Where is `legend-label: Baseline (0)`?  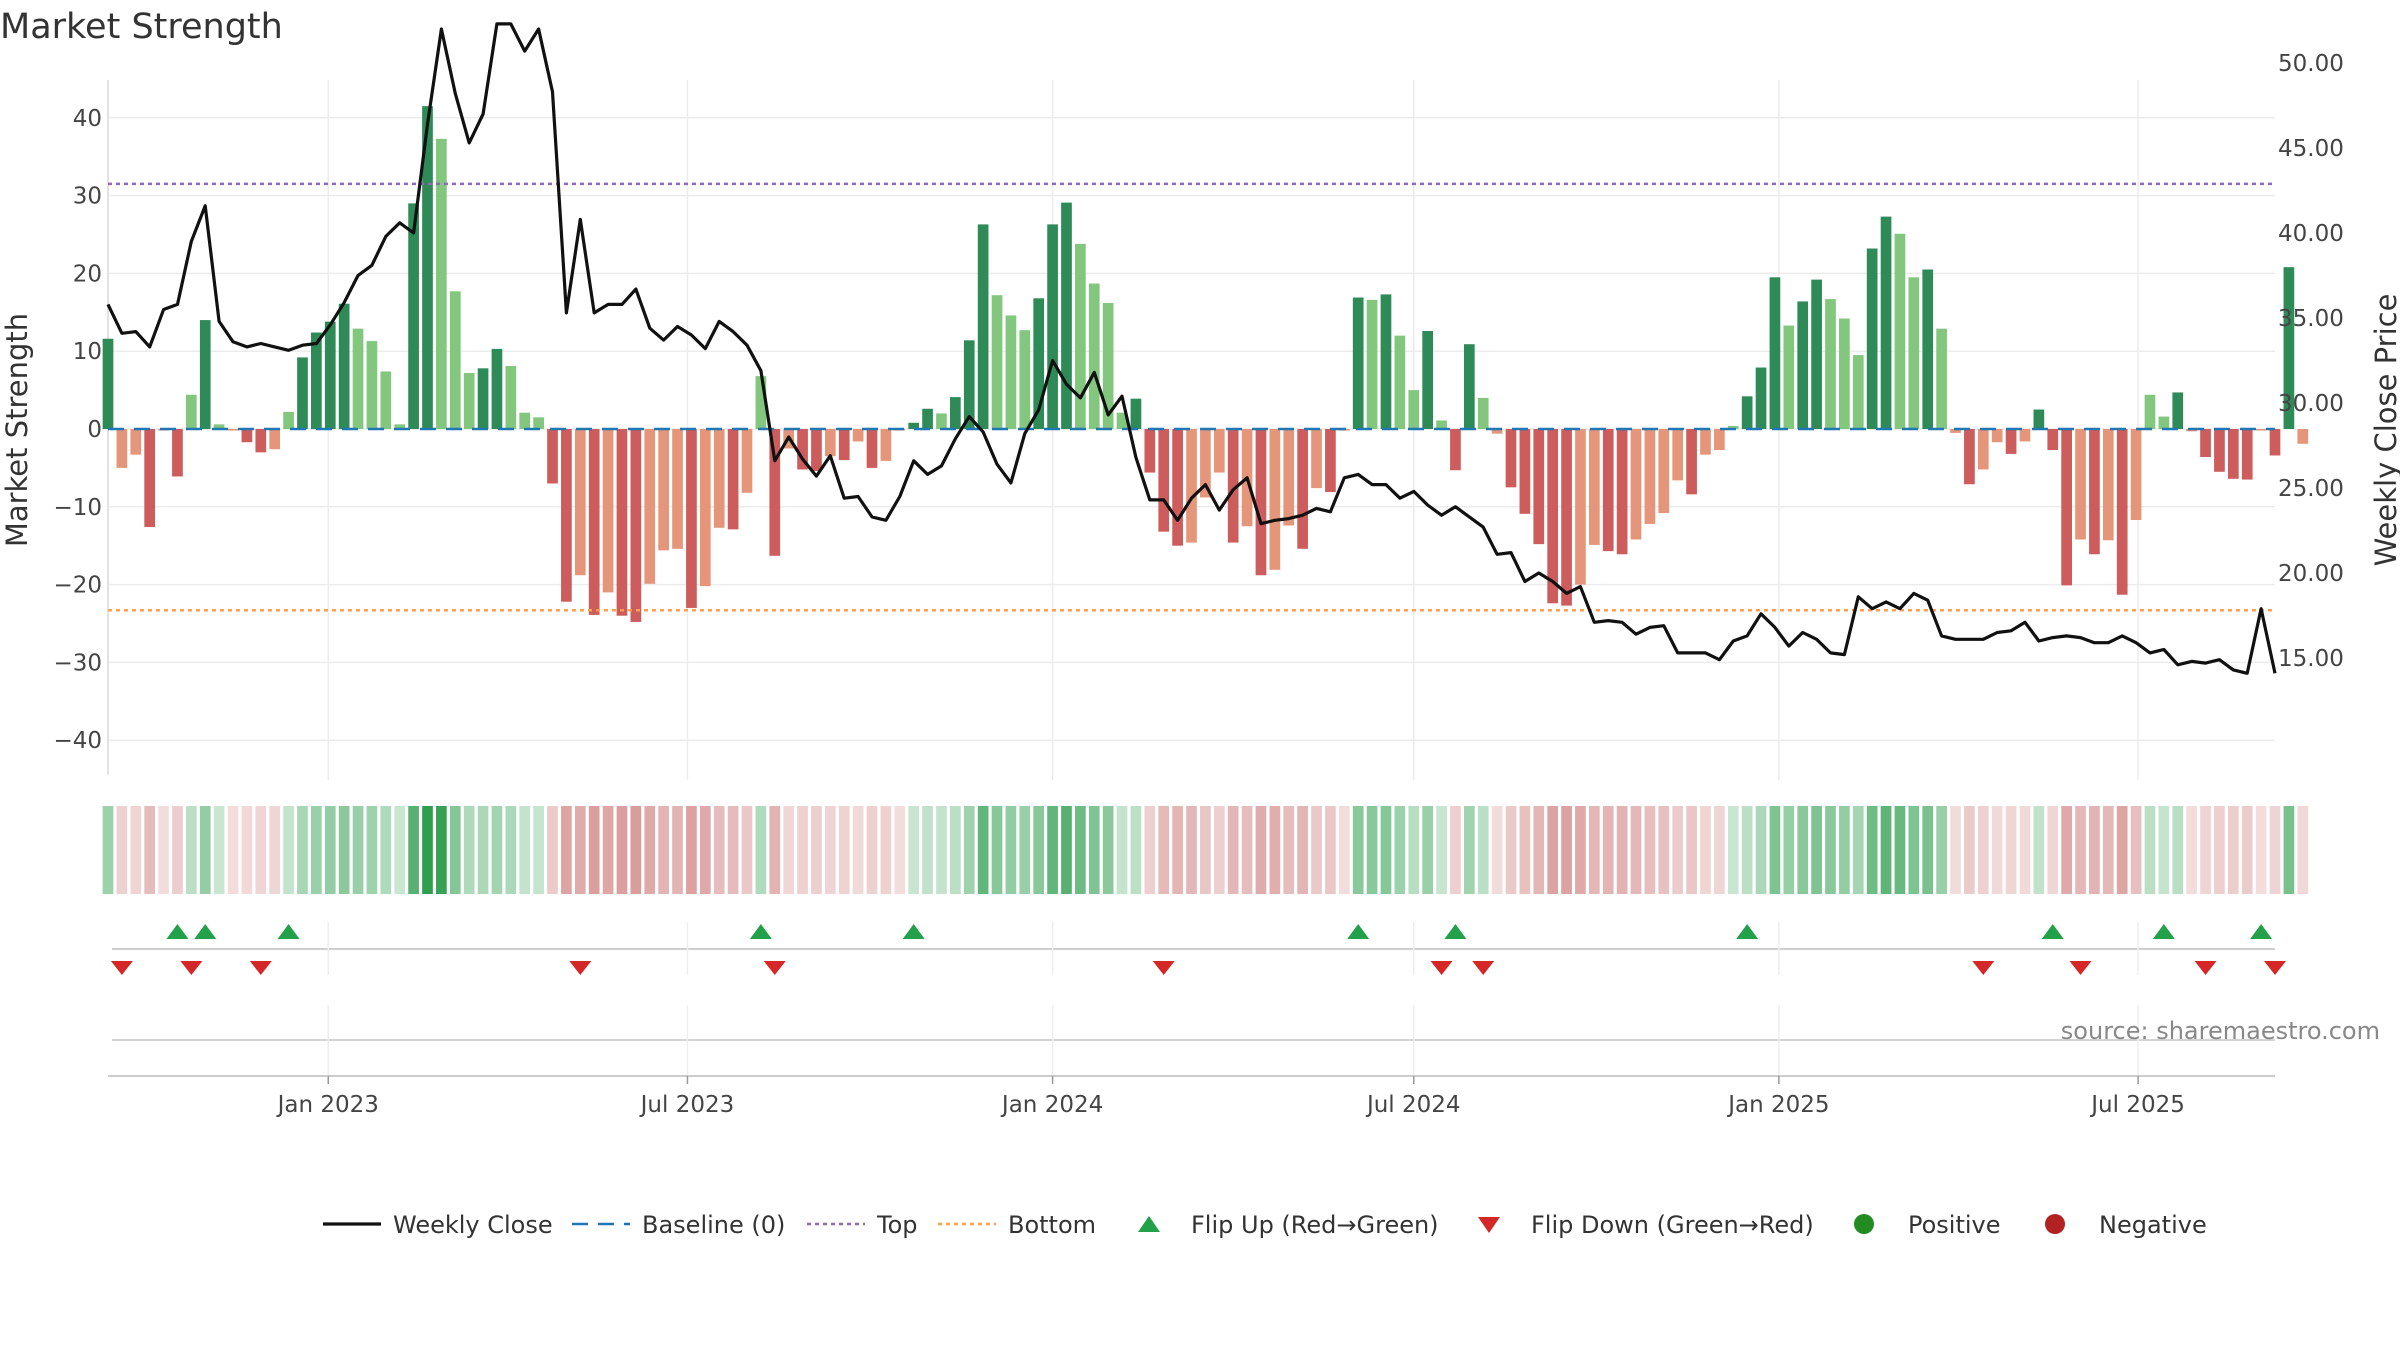 legend-label: Baseline (0) is located at coordinates (713, 1225).